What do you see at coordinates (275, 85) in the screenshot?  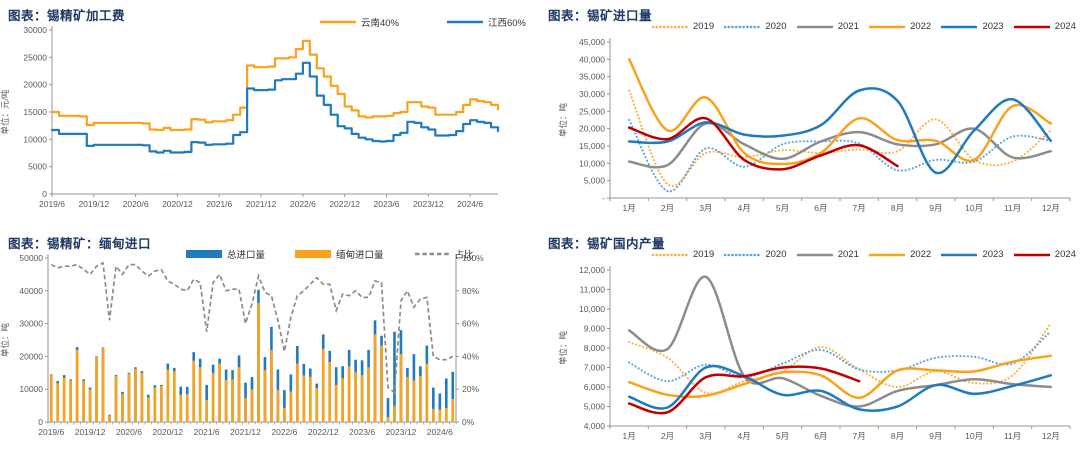 I see `series-line-云南40%` at bounding box center [275, 85].